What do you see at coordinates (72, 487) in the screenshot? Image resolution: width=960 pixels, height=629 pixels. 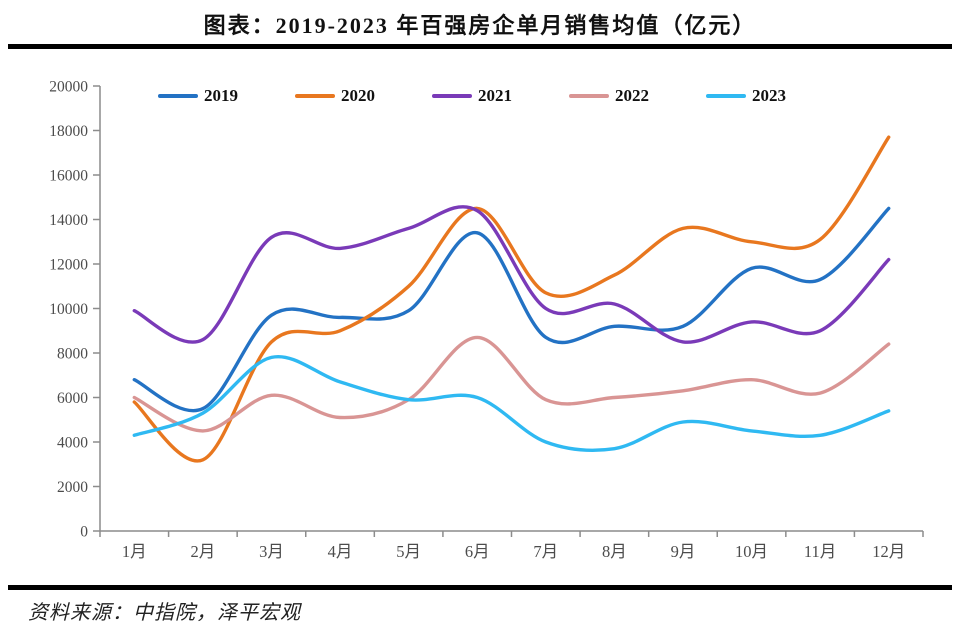 I see `y-tick-label: 2000` at bounding box center [72, 487].